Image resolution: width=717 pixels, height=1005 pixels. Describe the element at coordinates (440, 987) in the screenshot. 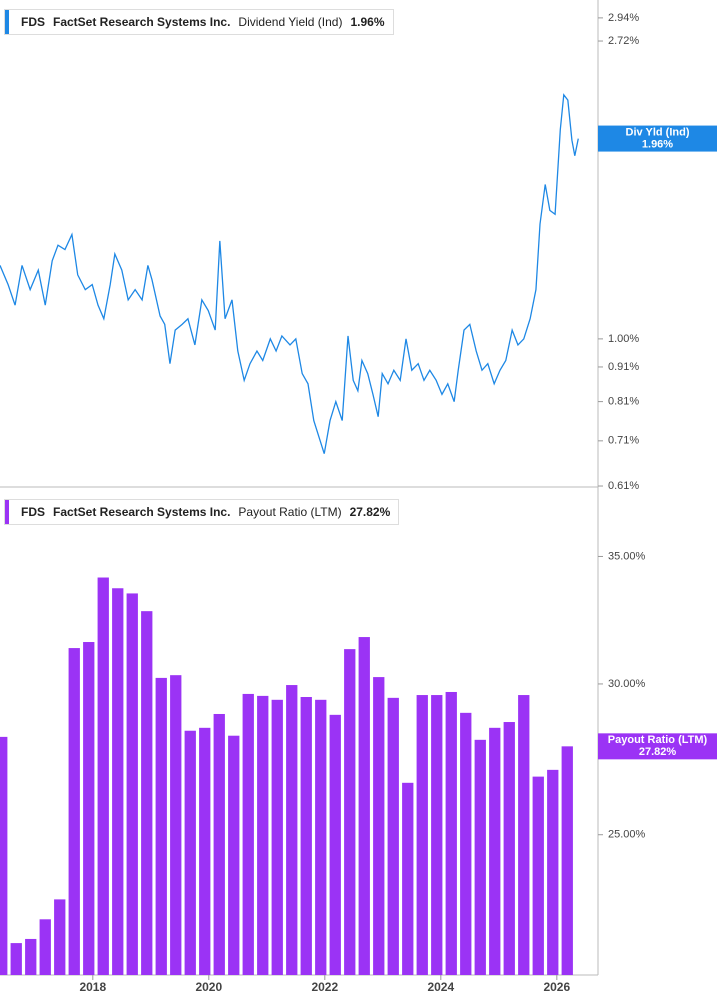

I see `x-tick-label: 2024` at that location.